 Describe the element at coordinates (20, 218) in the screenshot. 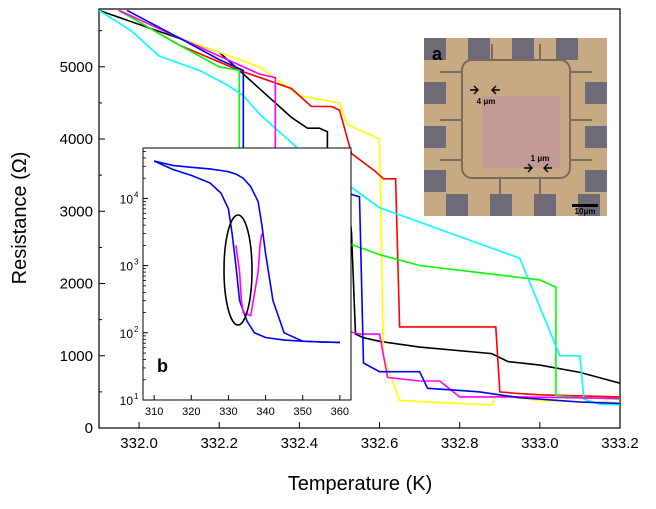

I see `y-axis-label: Resistance (Ω)` at that location.